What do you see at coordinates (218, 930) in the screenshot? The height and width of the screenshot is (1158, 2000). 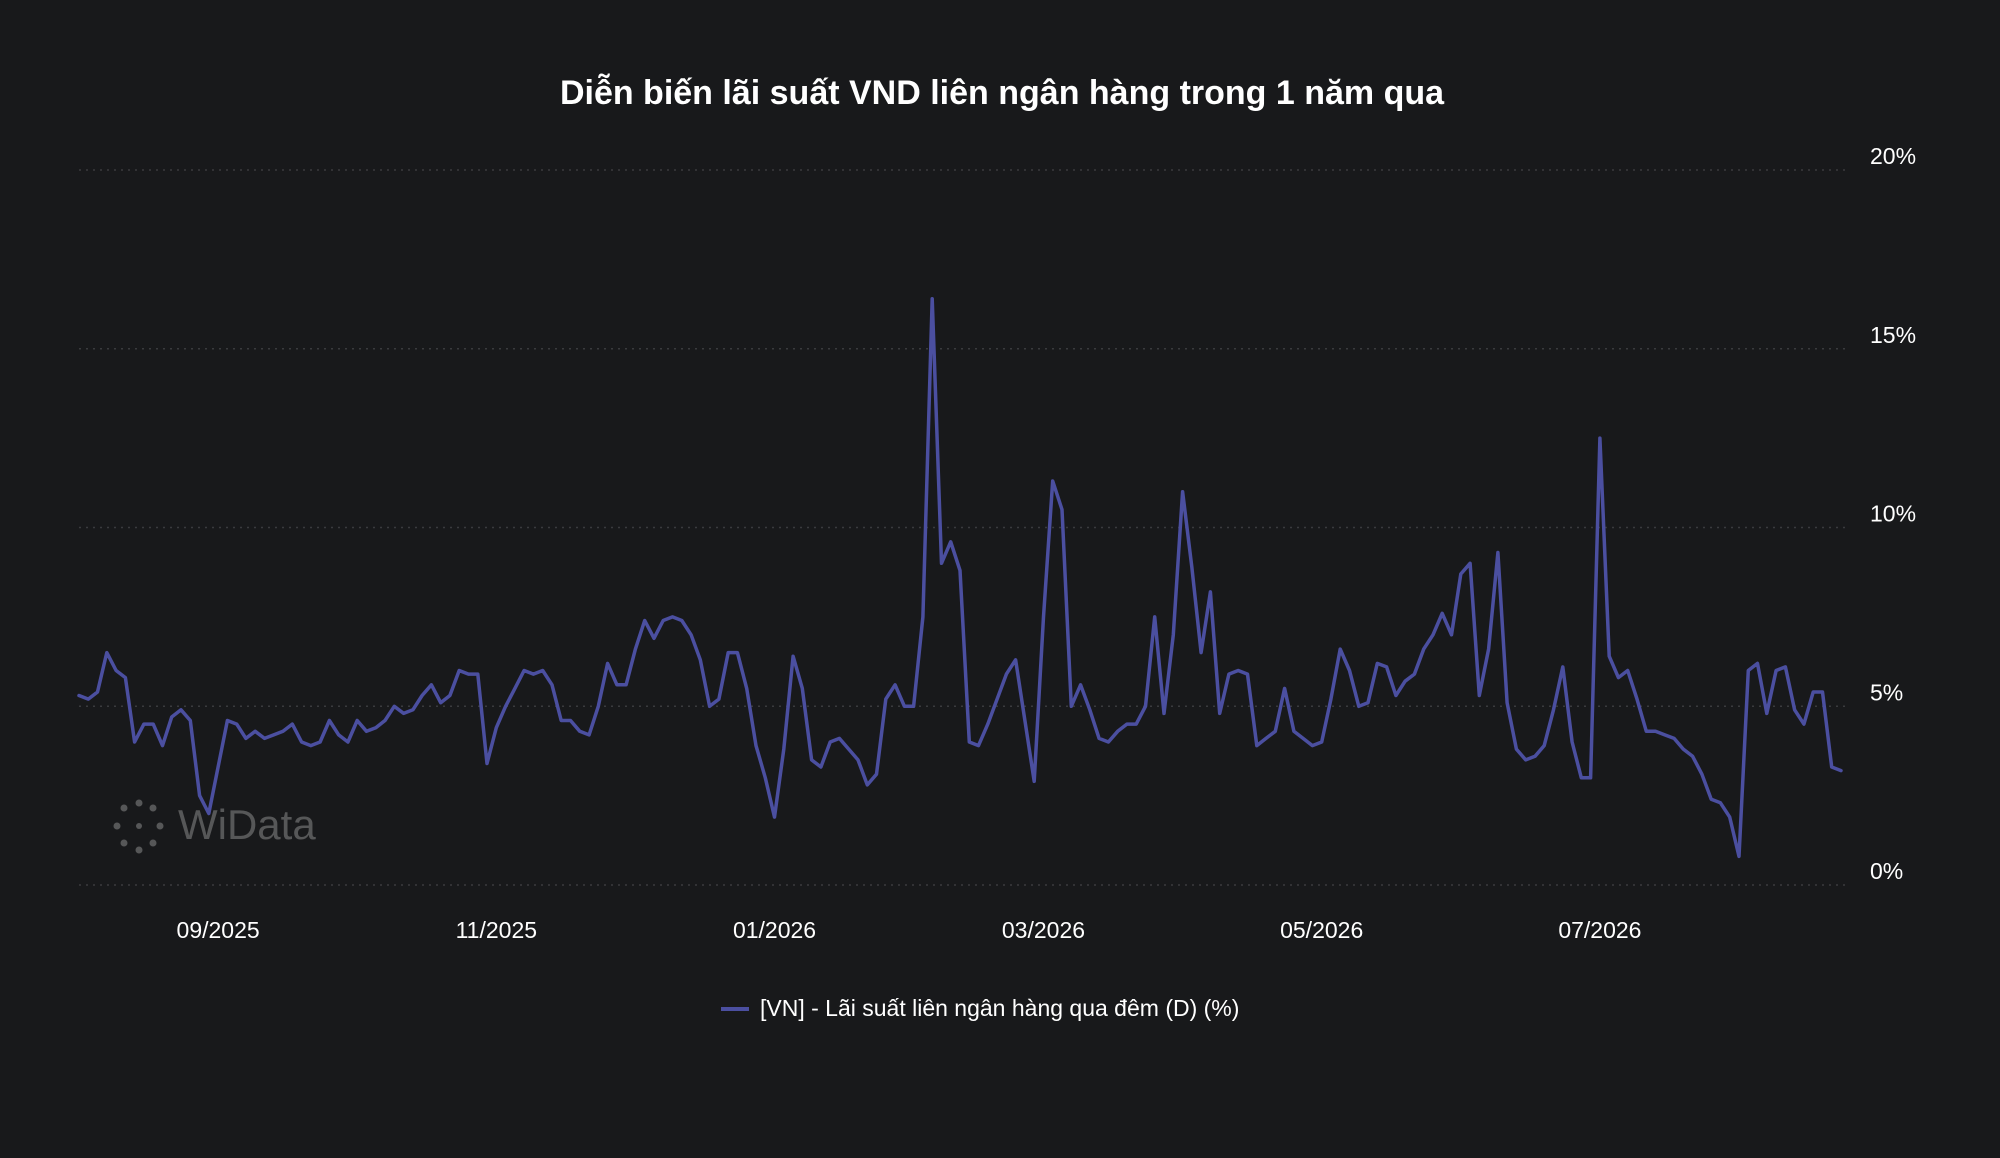 I see `x-tick-label: 09/2025` at bounding box center [218, 930].